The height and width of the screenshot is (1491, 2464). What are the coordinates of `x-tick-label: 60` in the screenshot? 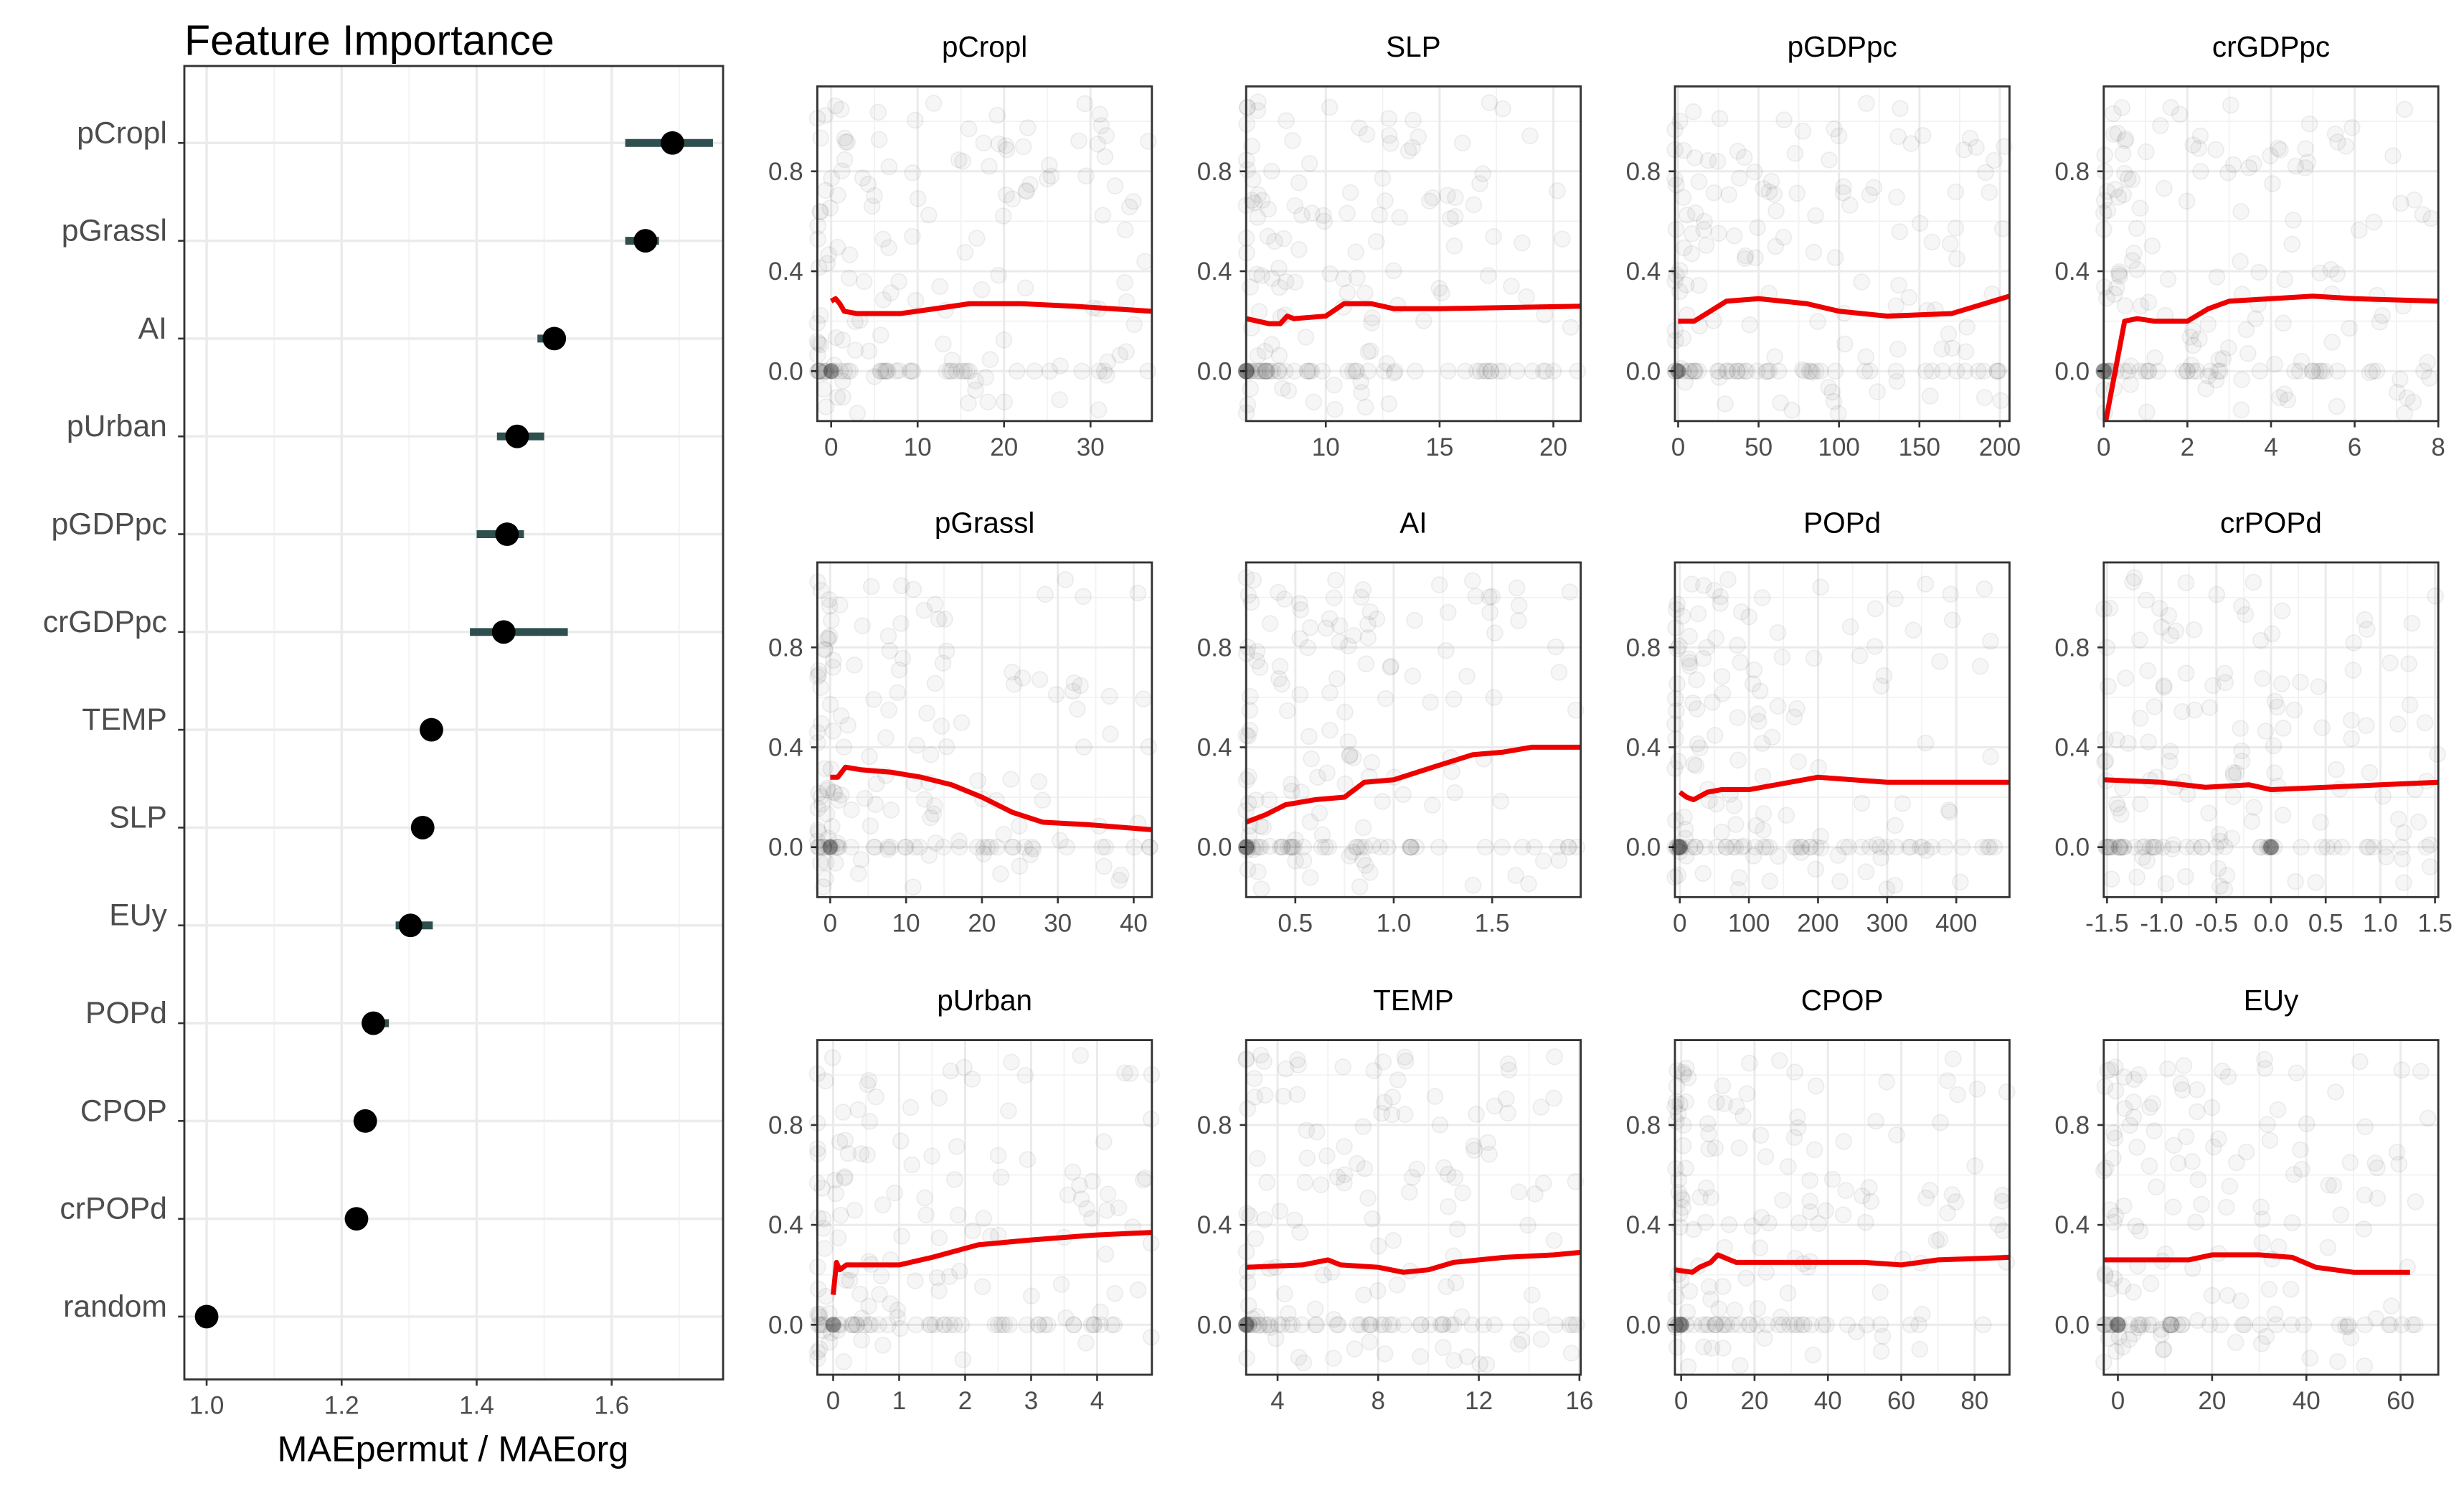 It's located at (1901, 1401).